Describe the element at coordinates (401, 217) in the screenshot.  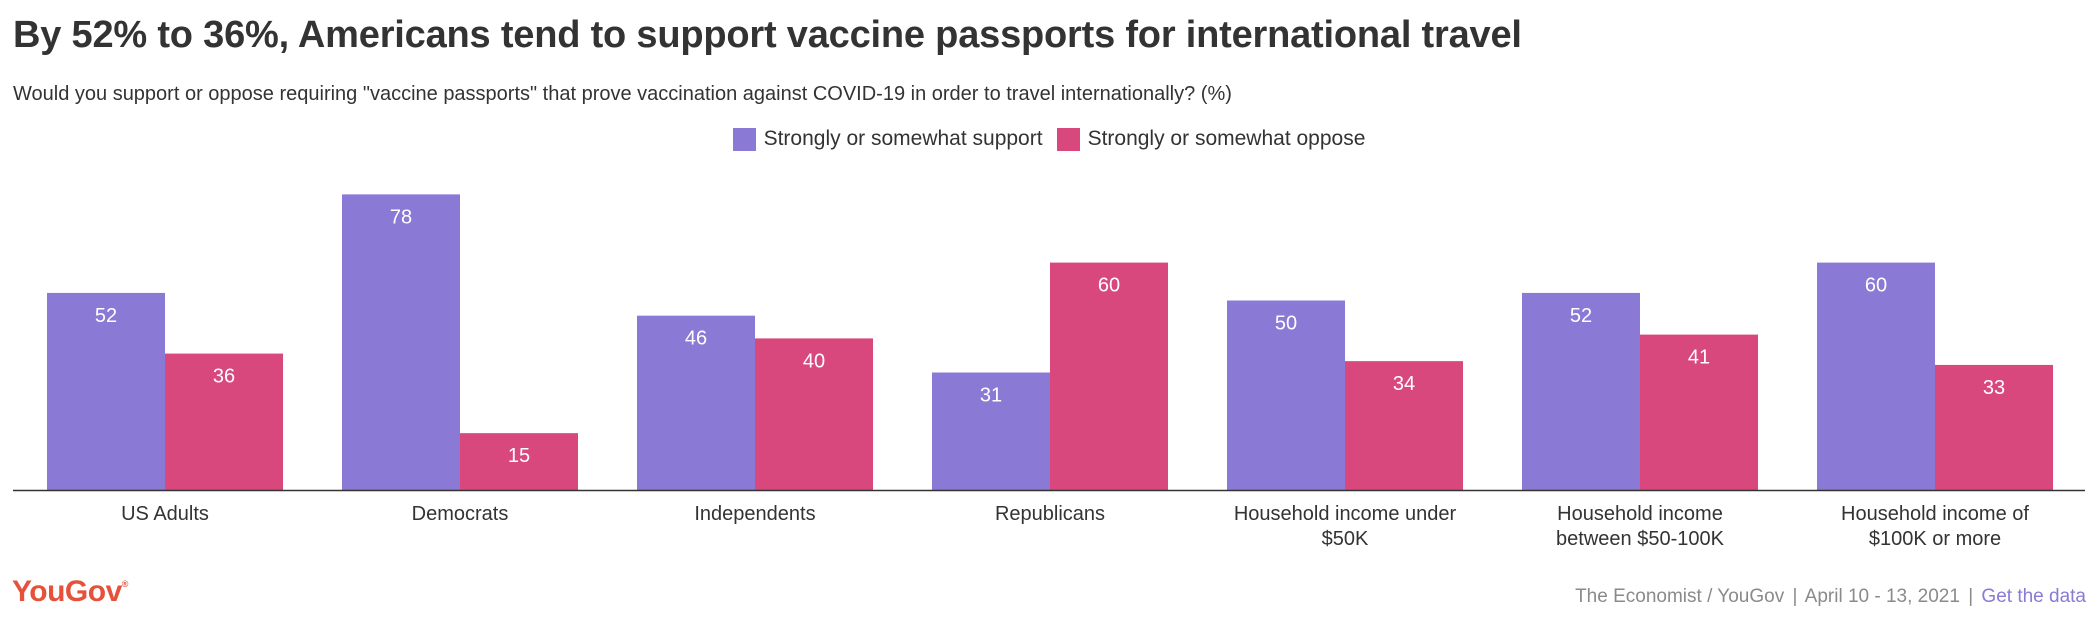
I see `value-label-support-1: 78` at that location.